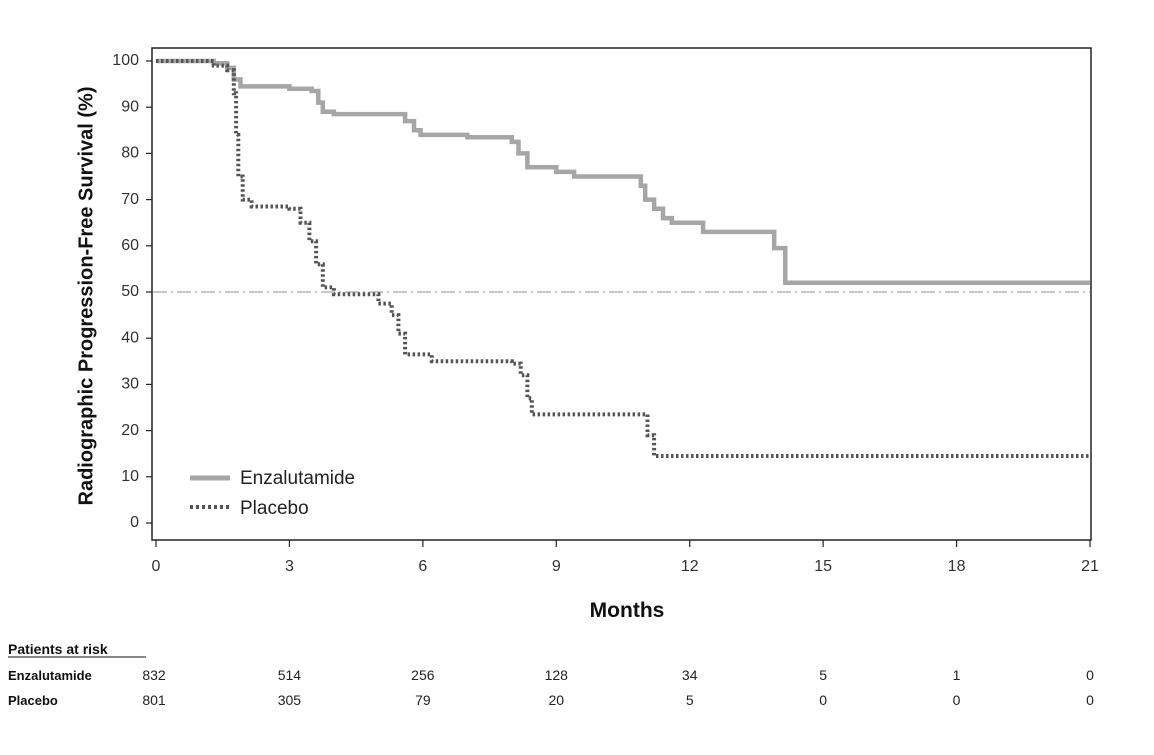  What do you see at coordinates (33, 700) in the screenshot?
I see `risk-group-label-placebo: Placebo` at bounding box center [33, 700].